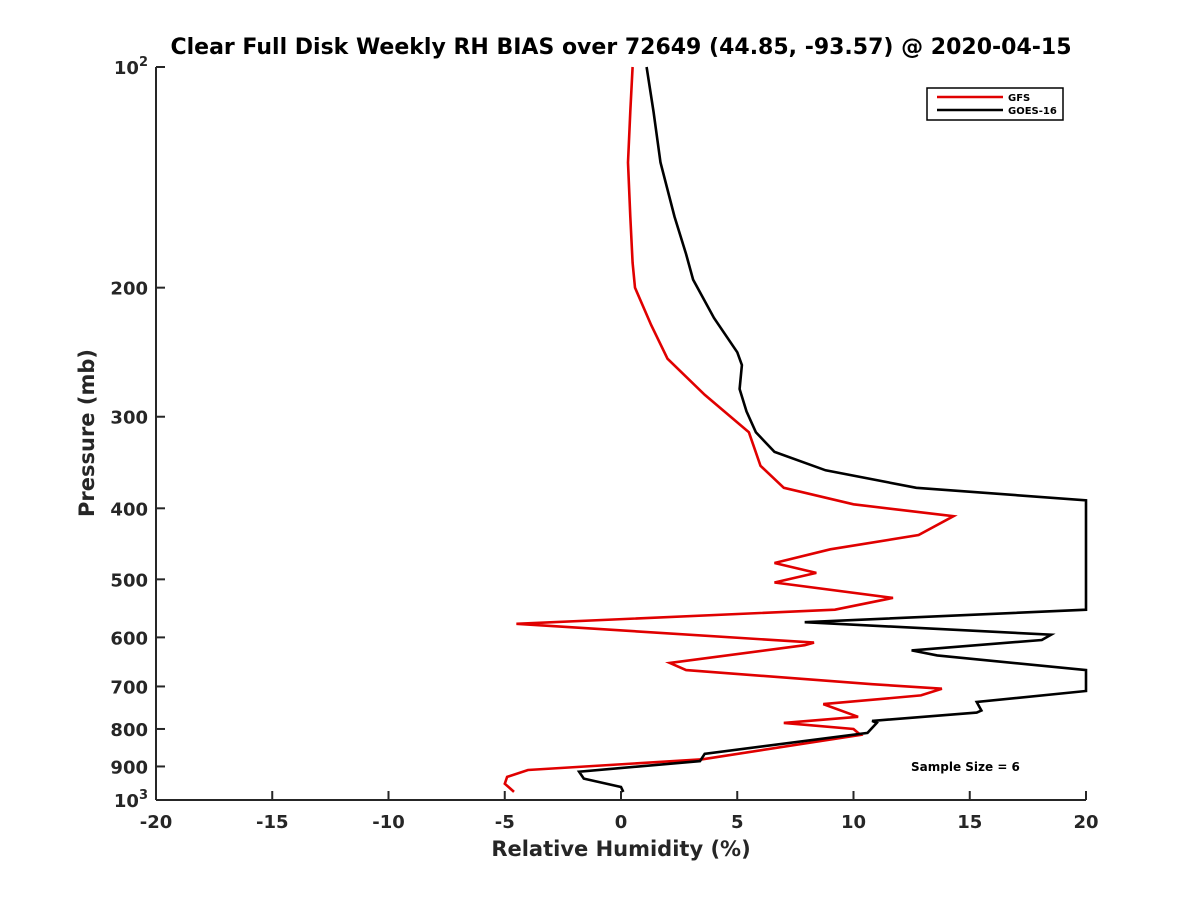 This screenshot has width=1200, height=900. Describe the element at coordinates (87, 433) in the screenshot. I see `y-axis-label: Pressure (mb)` at that location.